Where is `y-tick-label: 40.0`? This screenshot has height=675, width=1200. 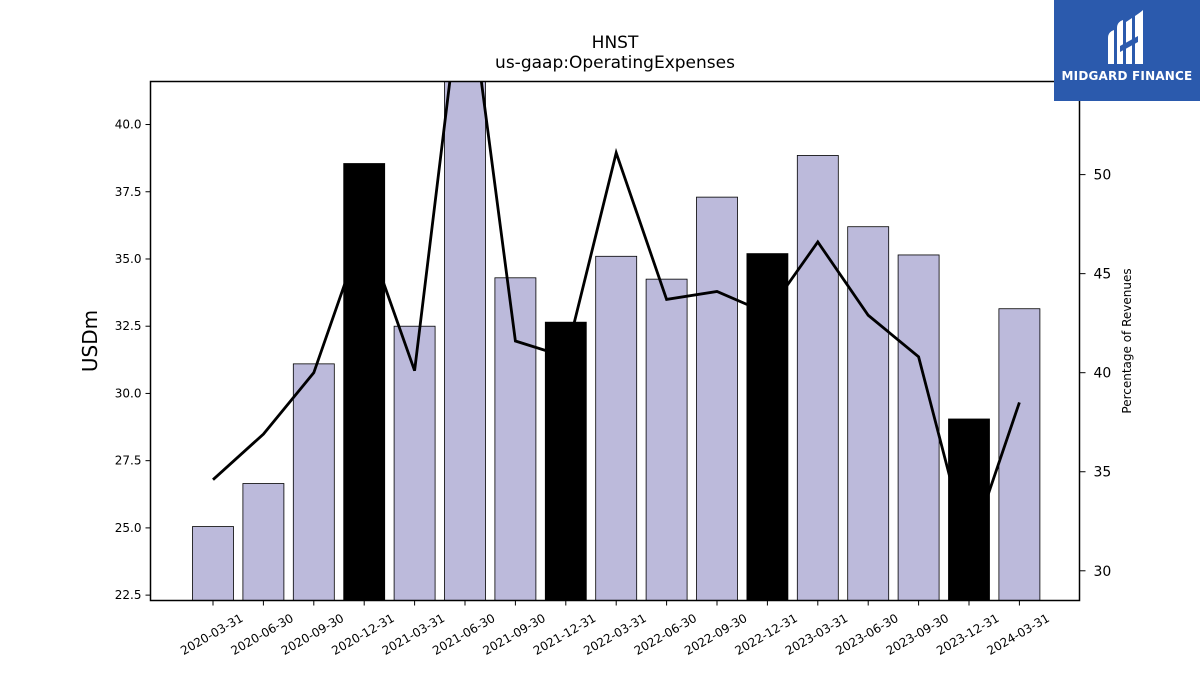 y-tick-label: 40.0 is located at coordinates (128, 125).